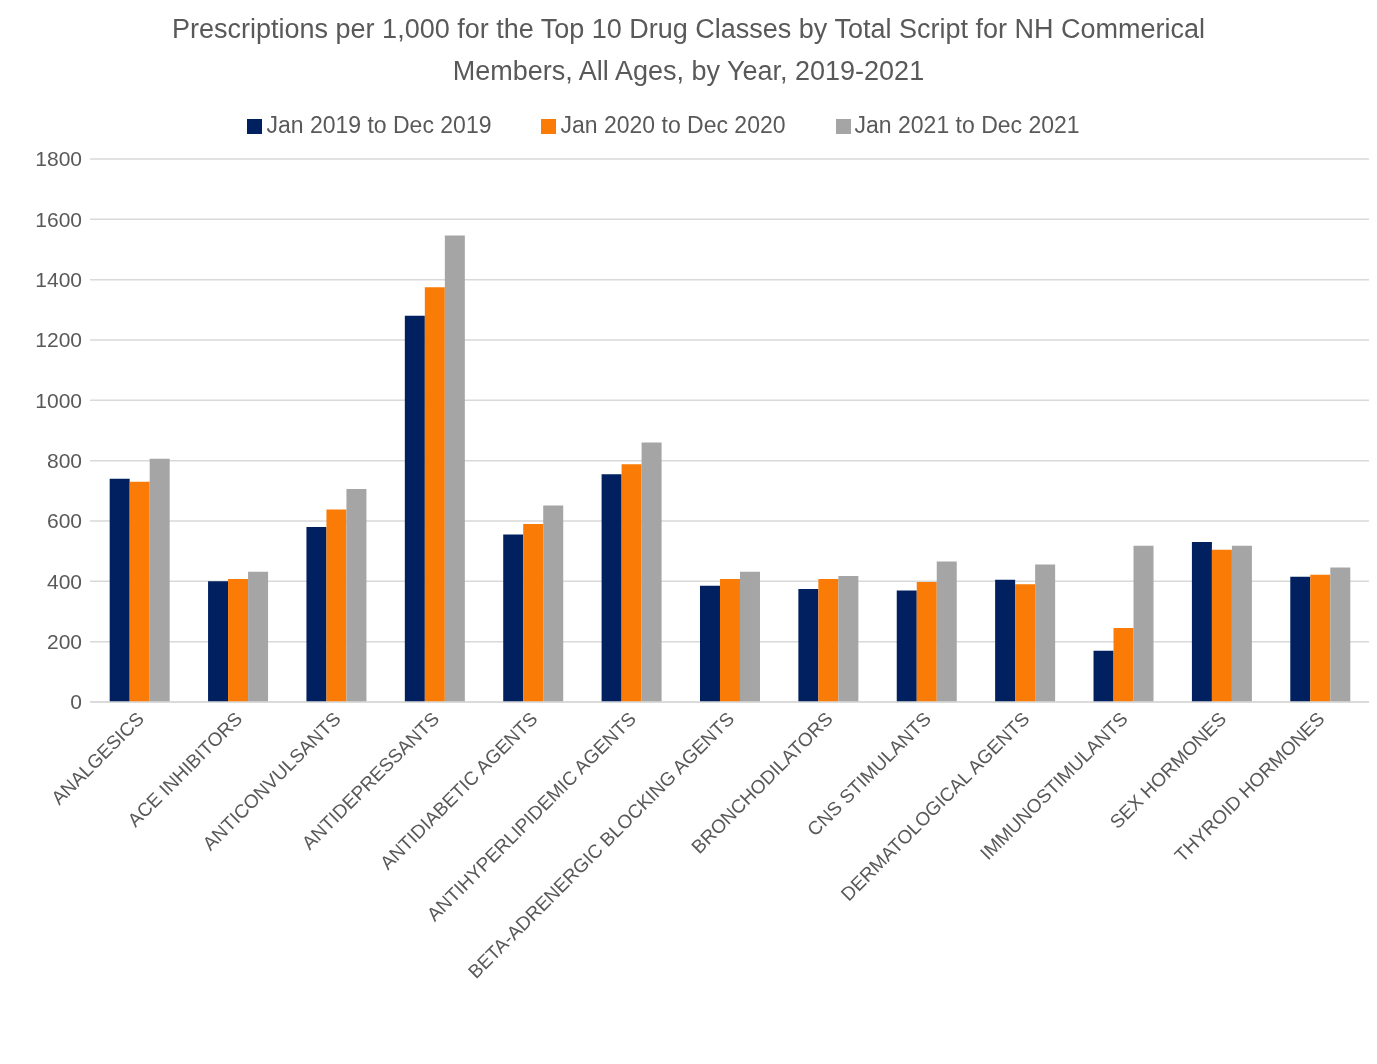  Describe the element at coordinates (673, 125) in the screenshot. I see `legend-label: Jan 2020 to Dec 2020` at that location.